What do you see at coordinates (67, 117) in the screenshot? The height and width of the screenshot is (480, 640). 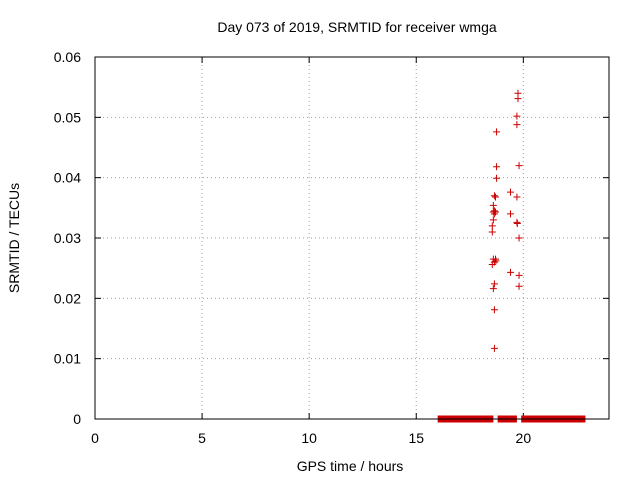 I see `y-tick-label: 0.05` at bounding box center [67, 117].